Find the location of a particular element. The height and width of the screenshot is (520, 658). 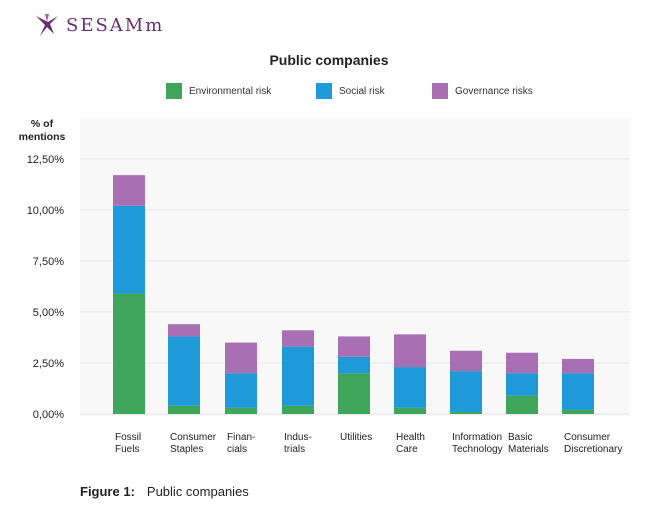

x-tick-label: Basic Materials is located at coordinates (528, 443).